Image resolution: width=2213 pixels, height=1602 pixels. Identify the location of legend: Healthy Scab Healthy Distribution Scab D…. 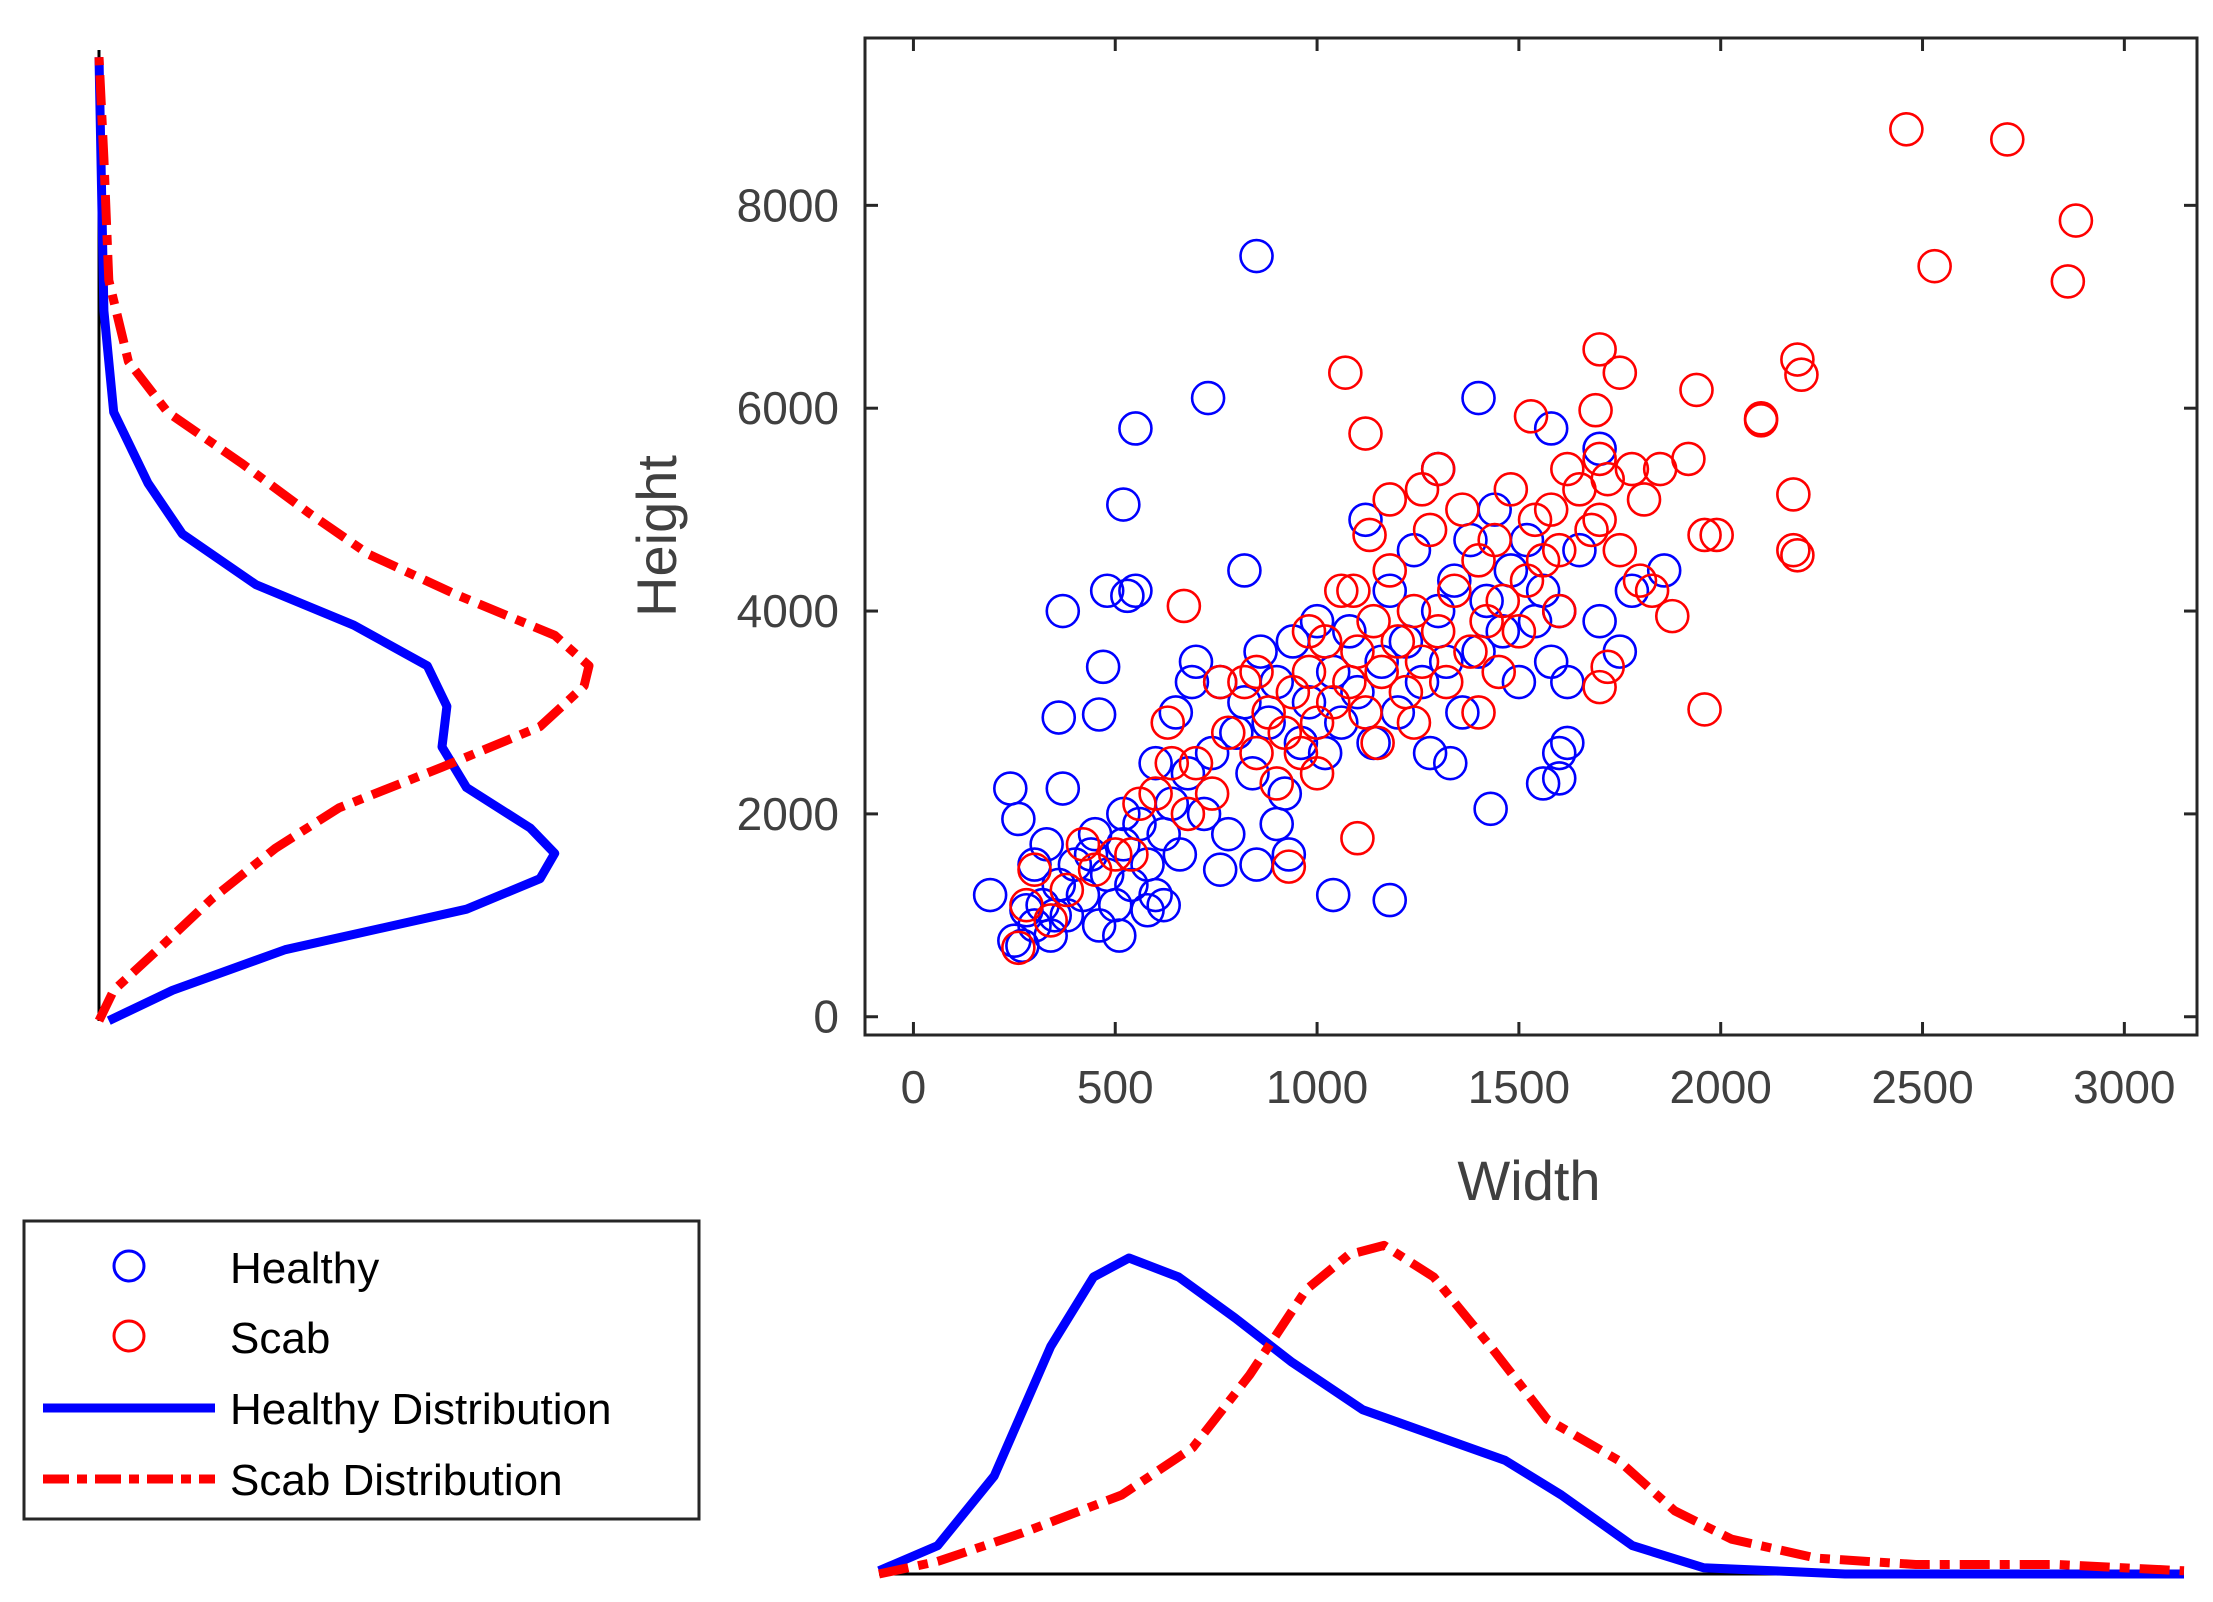
(361, 1370).